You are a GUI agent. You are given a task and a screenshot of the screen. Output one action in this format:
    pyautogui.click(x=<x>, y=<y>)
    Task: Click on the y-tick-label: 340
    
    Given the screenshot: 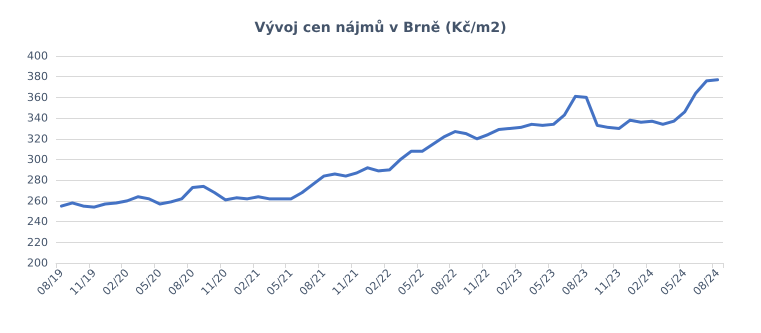 What is the action you would take?
    pyautogui.click(x=37, y=118)
    